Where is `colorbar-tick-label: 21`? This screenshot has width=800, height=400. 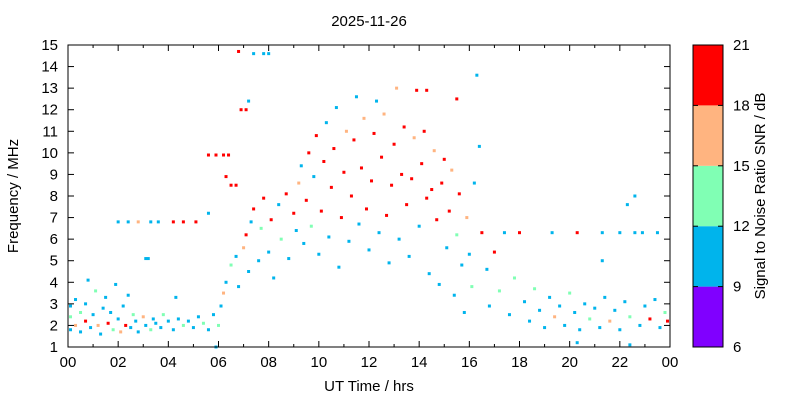
colorbar-tick-label: 21 is located at coordinates (741, 45).